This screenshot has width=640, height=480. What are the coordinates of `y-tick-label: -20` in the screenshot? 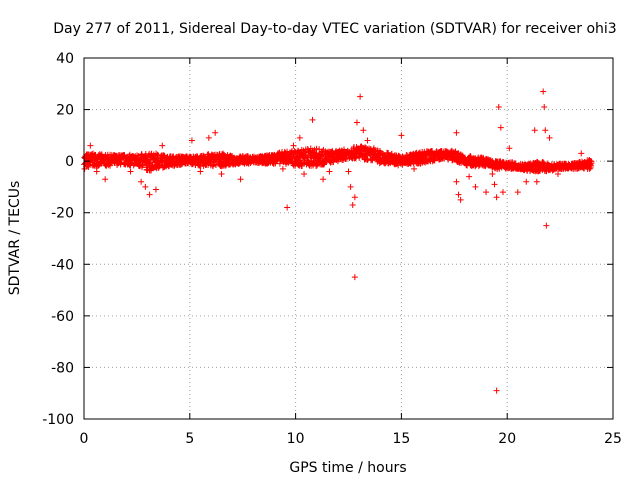 It's located at (62, 214).